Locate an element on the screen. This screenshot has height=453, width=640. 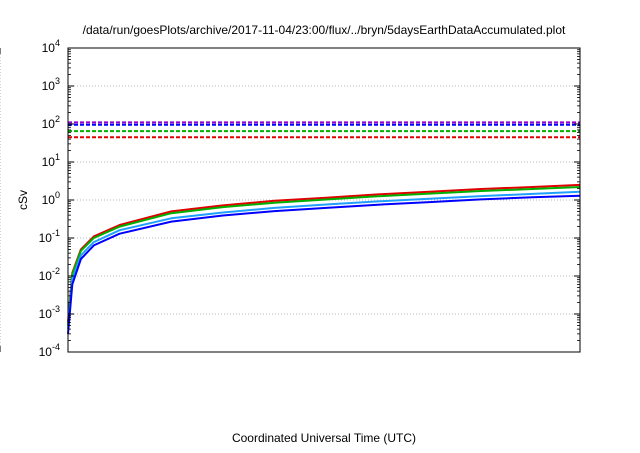
y-tick-label: 10⁴ is located at coordinates (51, 46).